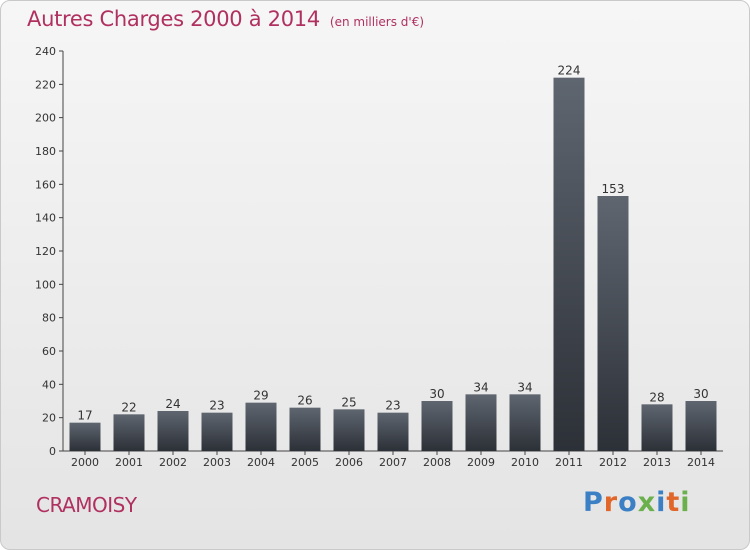 This screenshot has width=750, height=550. Describe the element at coordinates (173, 462) in the screenshot. I see `x-tick-label: 2002` at that location.